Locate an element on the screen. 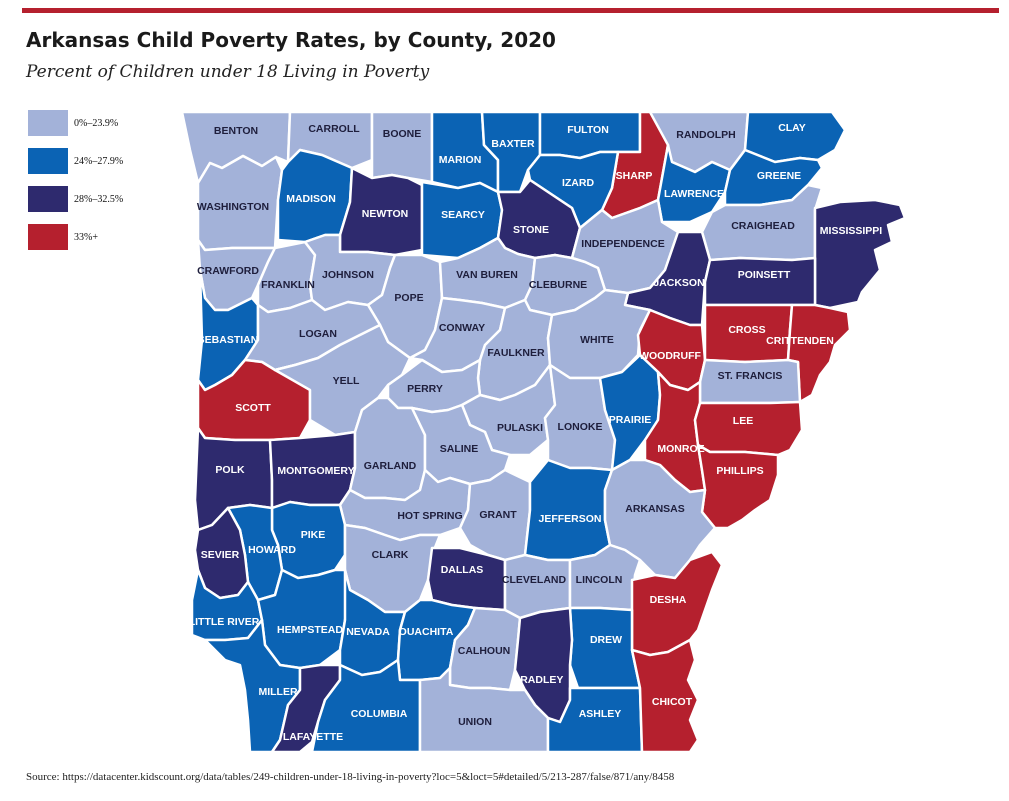 This screenshot has width=1009, height=801. county-label: CRAWFORD is located at coordinates (228, 271).